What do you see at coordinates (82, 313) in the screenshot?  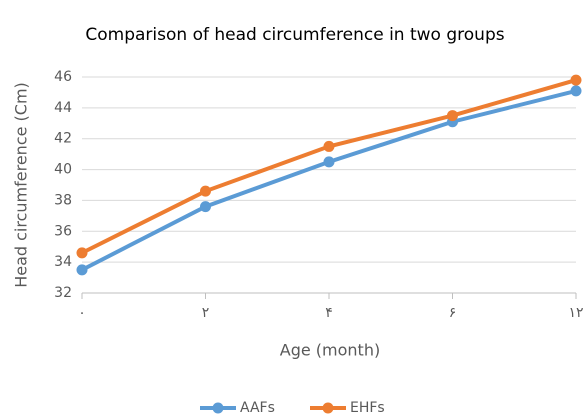 I see `x-tick-label: ۰` at bounding box center [82, 313].